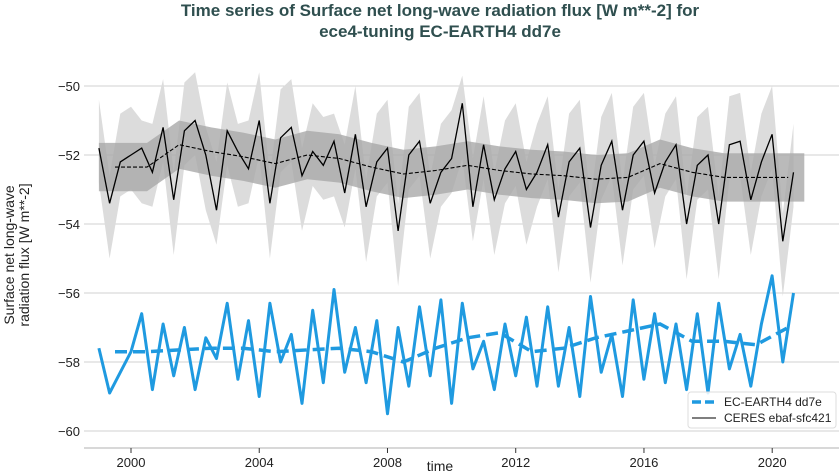 The image size is (839, 474). What do you see at coordinates (69, 293) in the screenshot?
I see `y-tick-label: −56` at bounding box center [69, 293].